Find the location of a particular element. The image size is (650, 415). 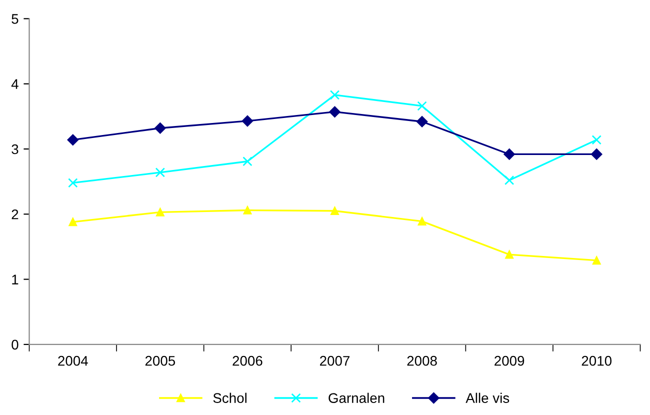

x-tick-label: 2006 is located at coordinates (247, 361).